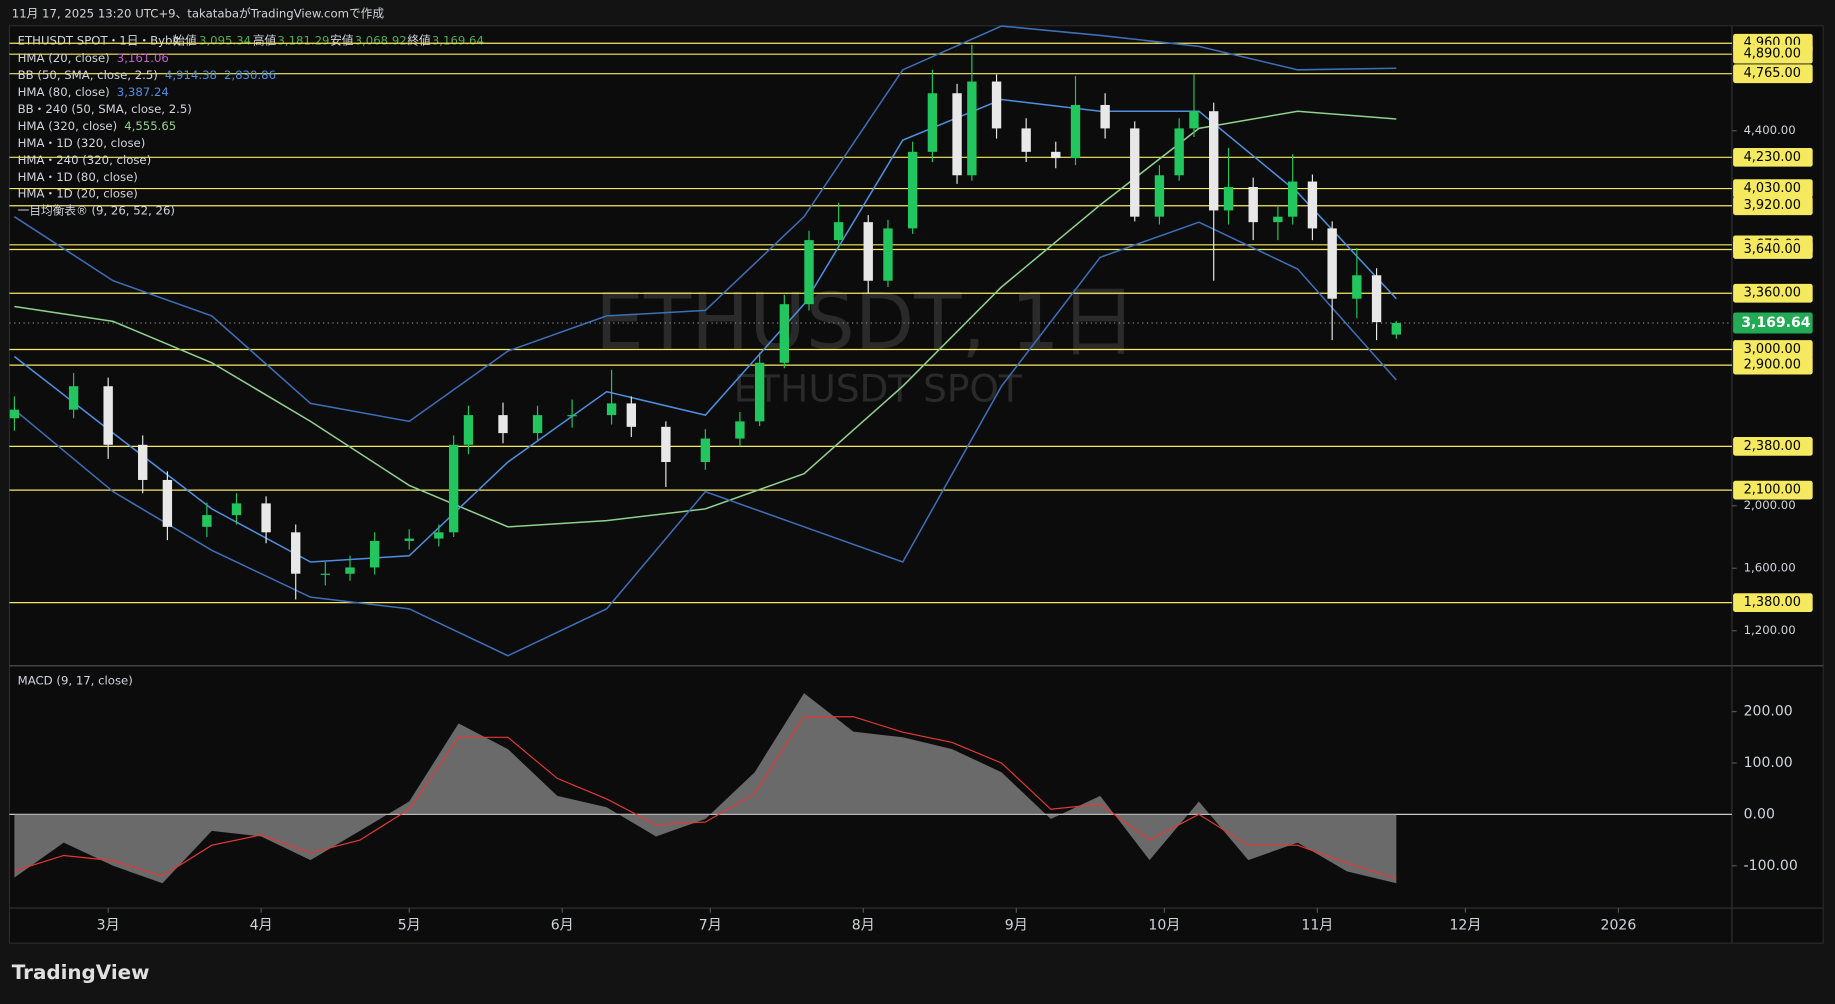  What do you see at coordinates (68, 126) in the screenshot?
I see `legend-label: HMA (320, close)` at bounding box center [68, 126].